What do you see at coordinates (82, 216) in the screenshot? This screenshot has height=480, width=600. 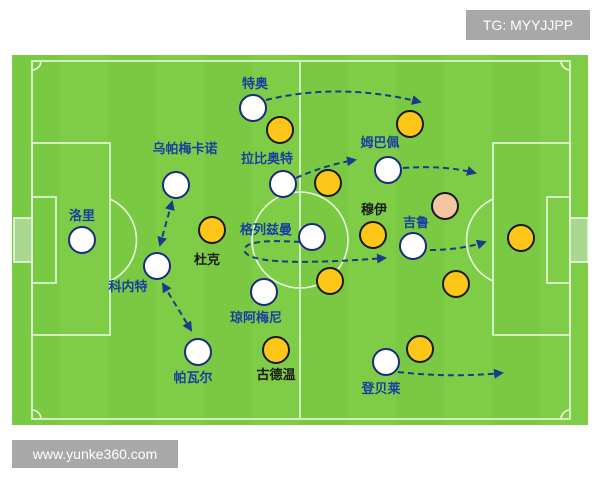 I see `player-label: 洛里` at bounding box center [82, 216].